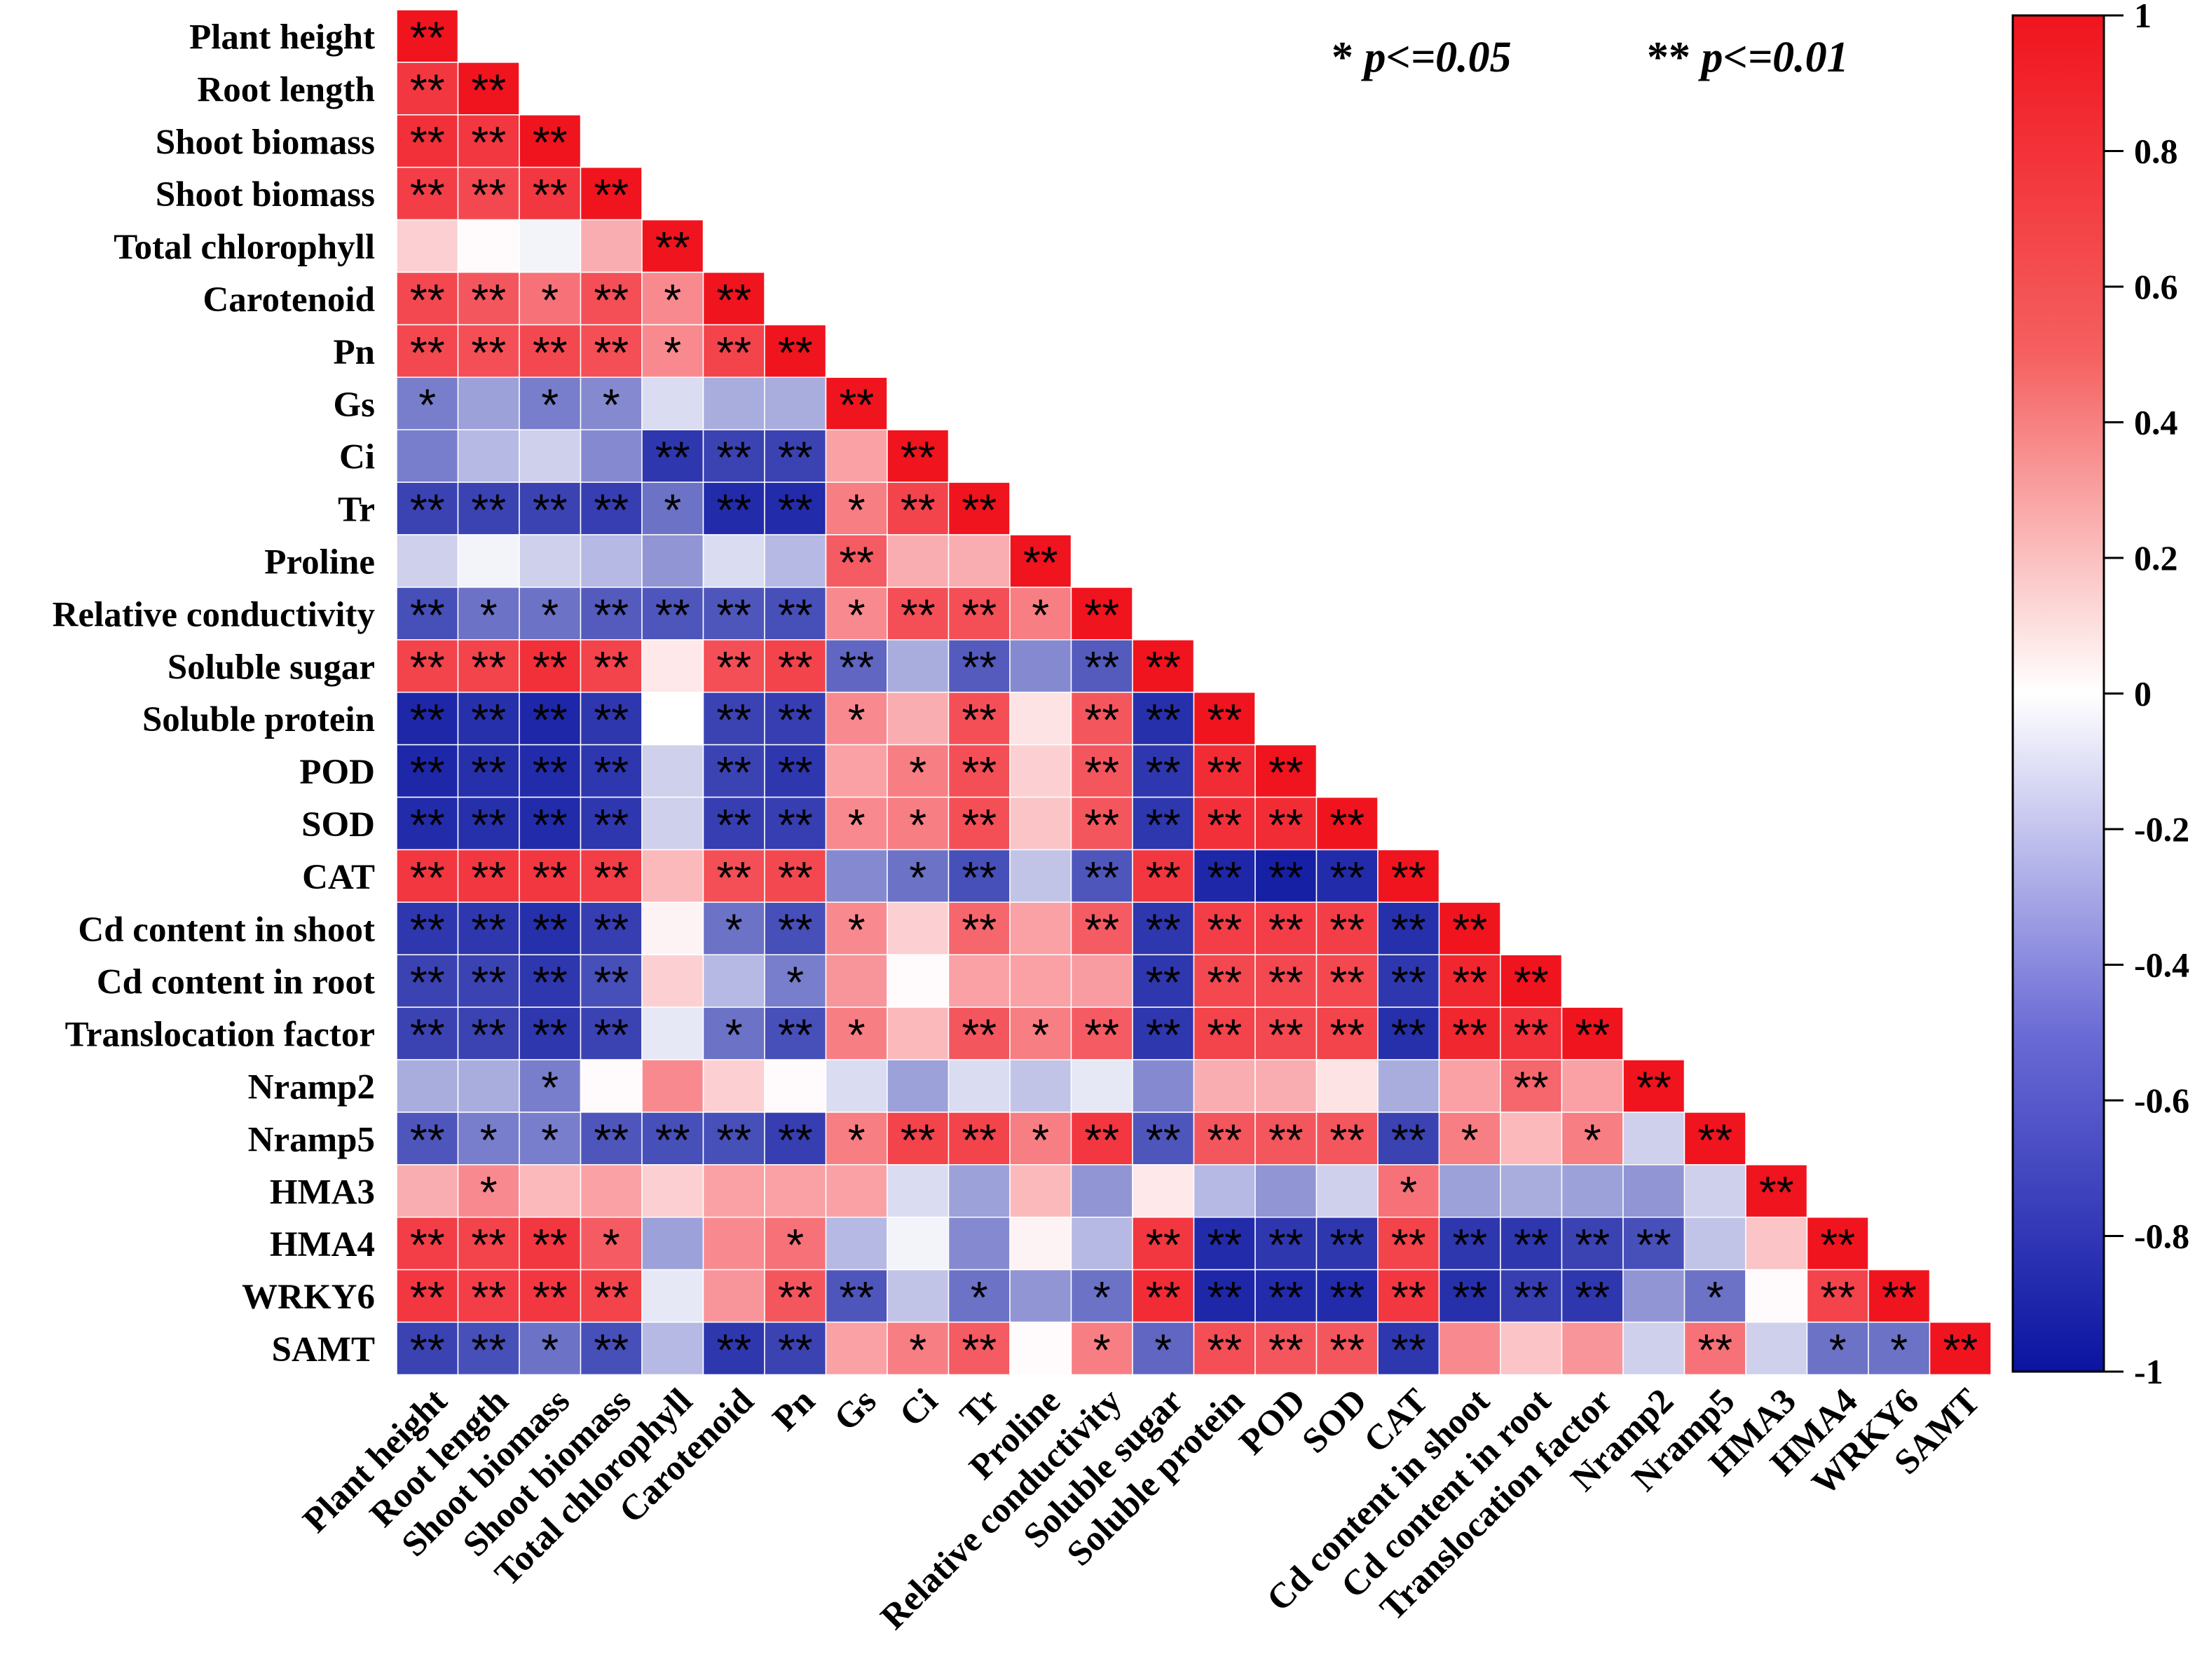 The image size is (2209, 1680). What do you see at coordinates (323, 1350) in the screenshot?
I see `row-label: SAMT` at bounding box center [323, 1350].